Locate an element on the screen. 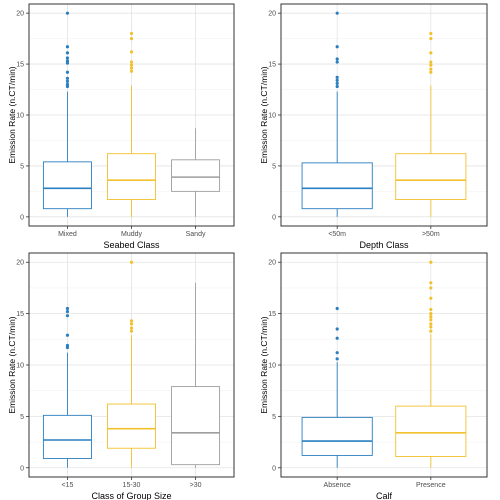 This screenshot has height=500, width=500. x-tick-label: <15 is located at coordinates (68, 485).